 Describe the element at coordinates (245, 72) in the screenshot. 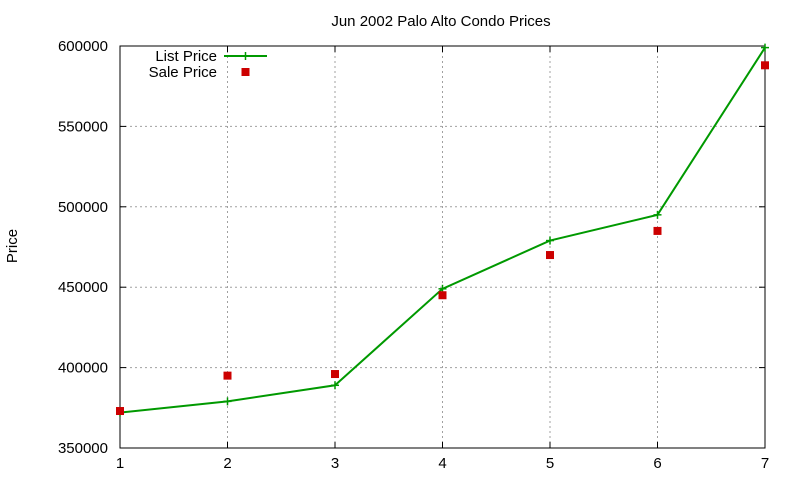

I see `legend-marker-sale-price` at that location.